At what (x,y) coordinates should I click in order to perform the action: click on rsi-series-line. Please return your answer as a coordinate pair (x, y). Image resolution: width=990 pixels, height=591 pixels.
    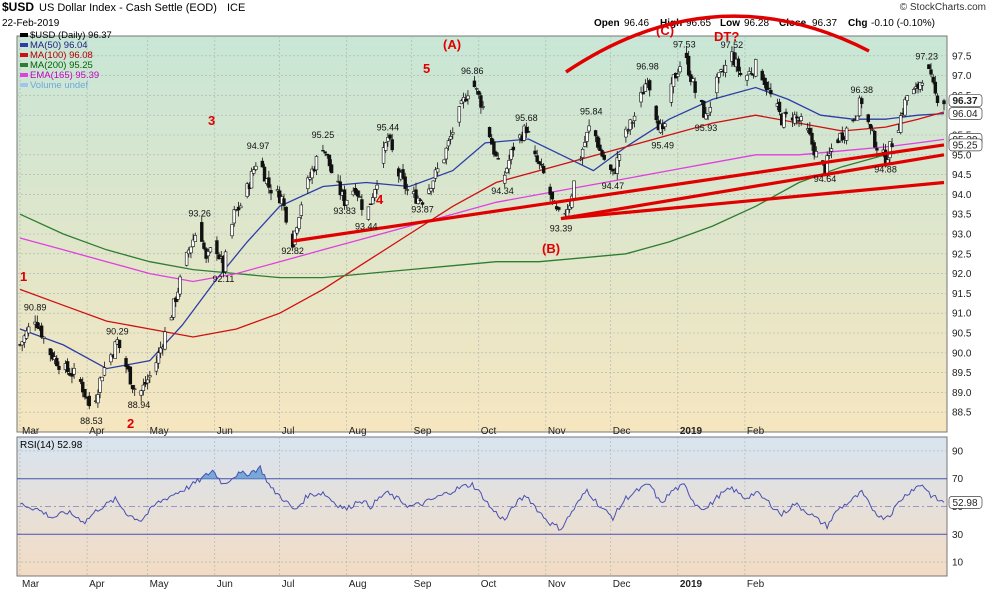
    Looking at the image, I should click on (482, 497).